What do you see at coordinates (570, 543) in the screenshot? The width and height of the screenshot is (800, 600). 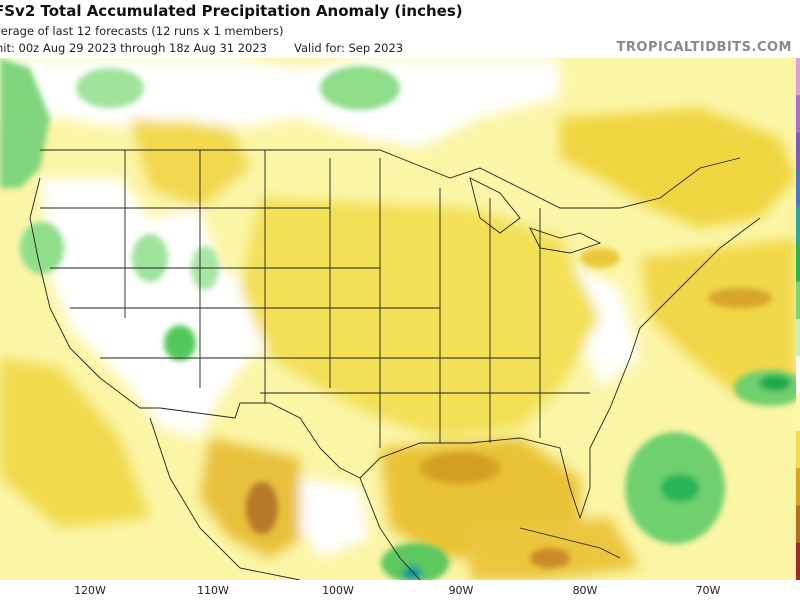 I see `florida-cuba` at bounding box center [570, 543].